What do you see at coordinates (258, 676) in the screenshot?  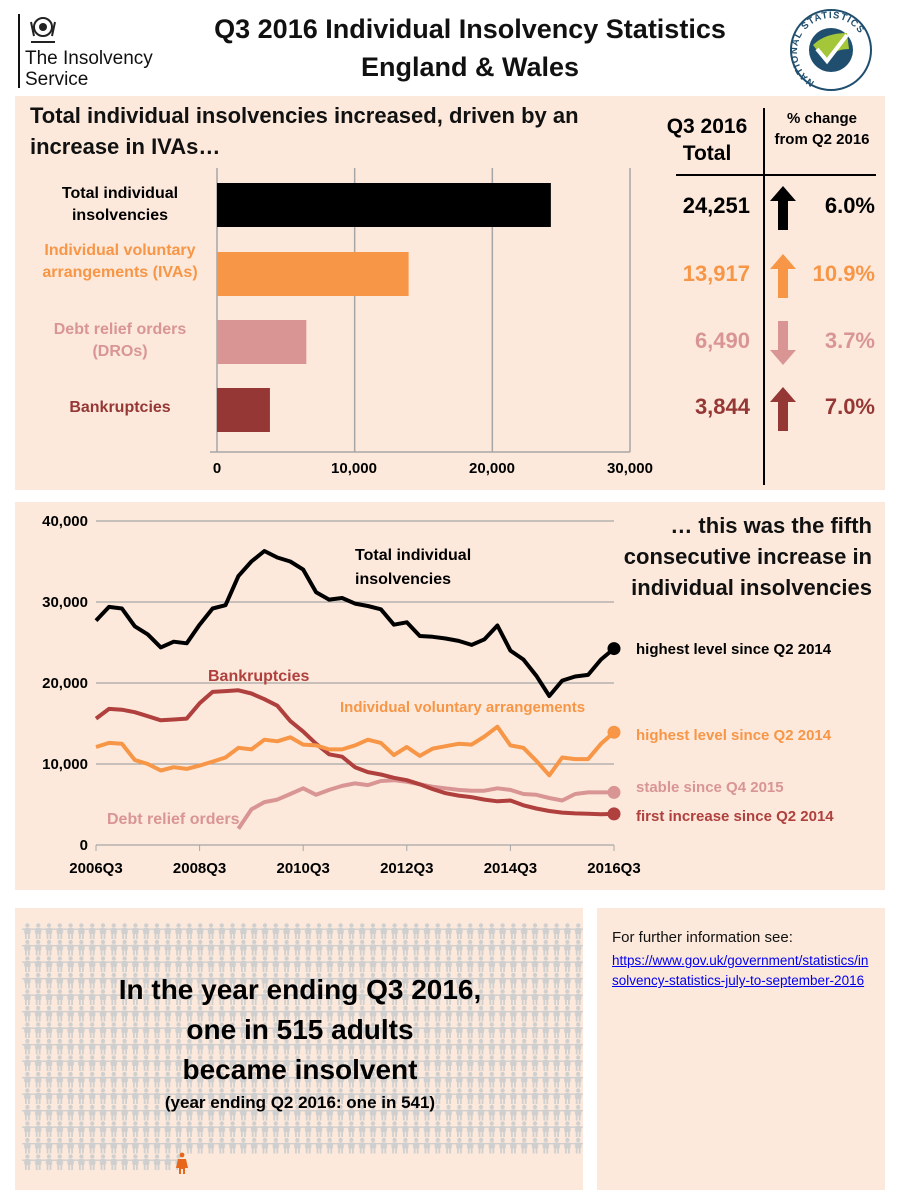 I see `series-label-bankruptcies: Bankruptcies` at bounding box center [258, 676].